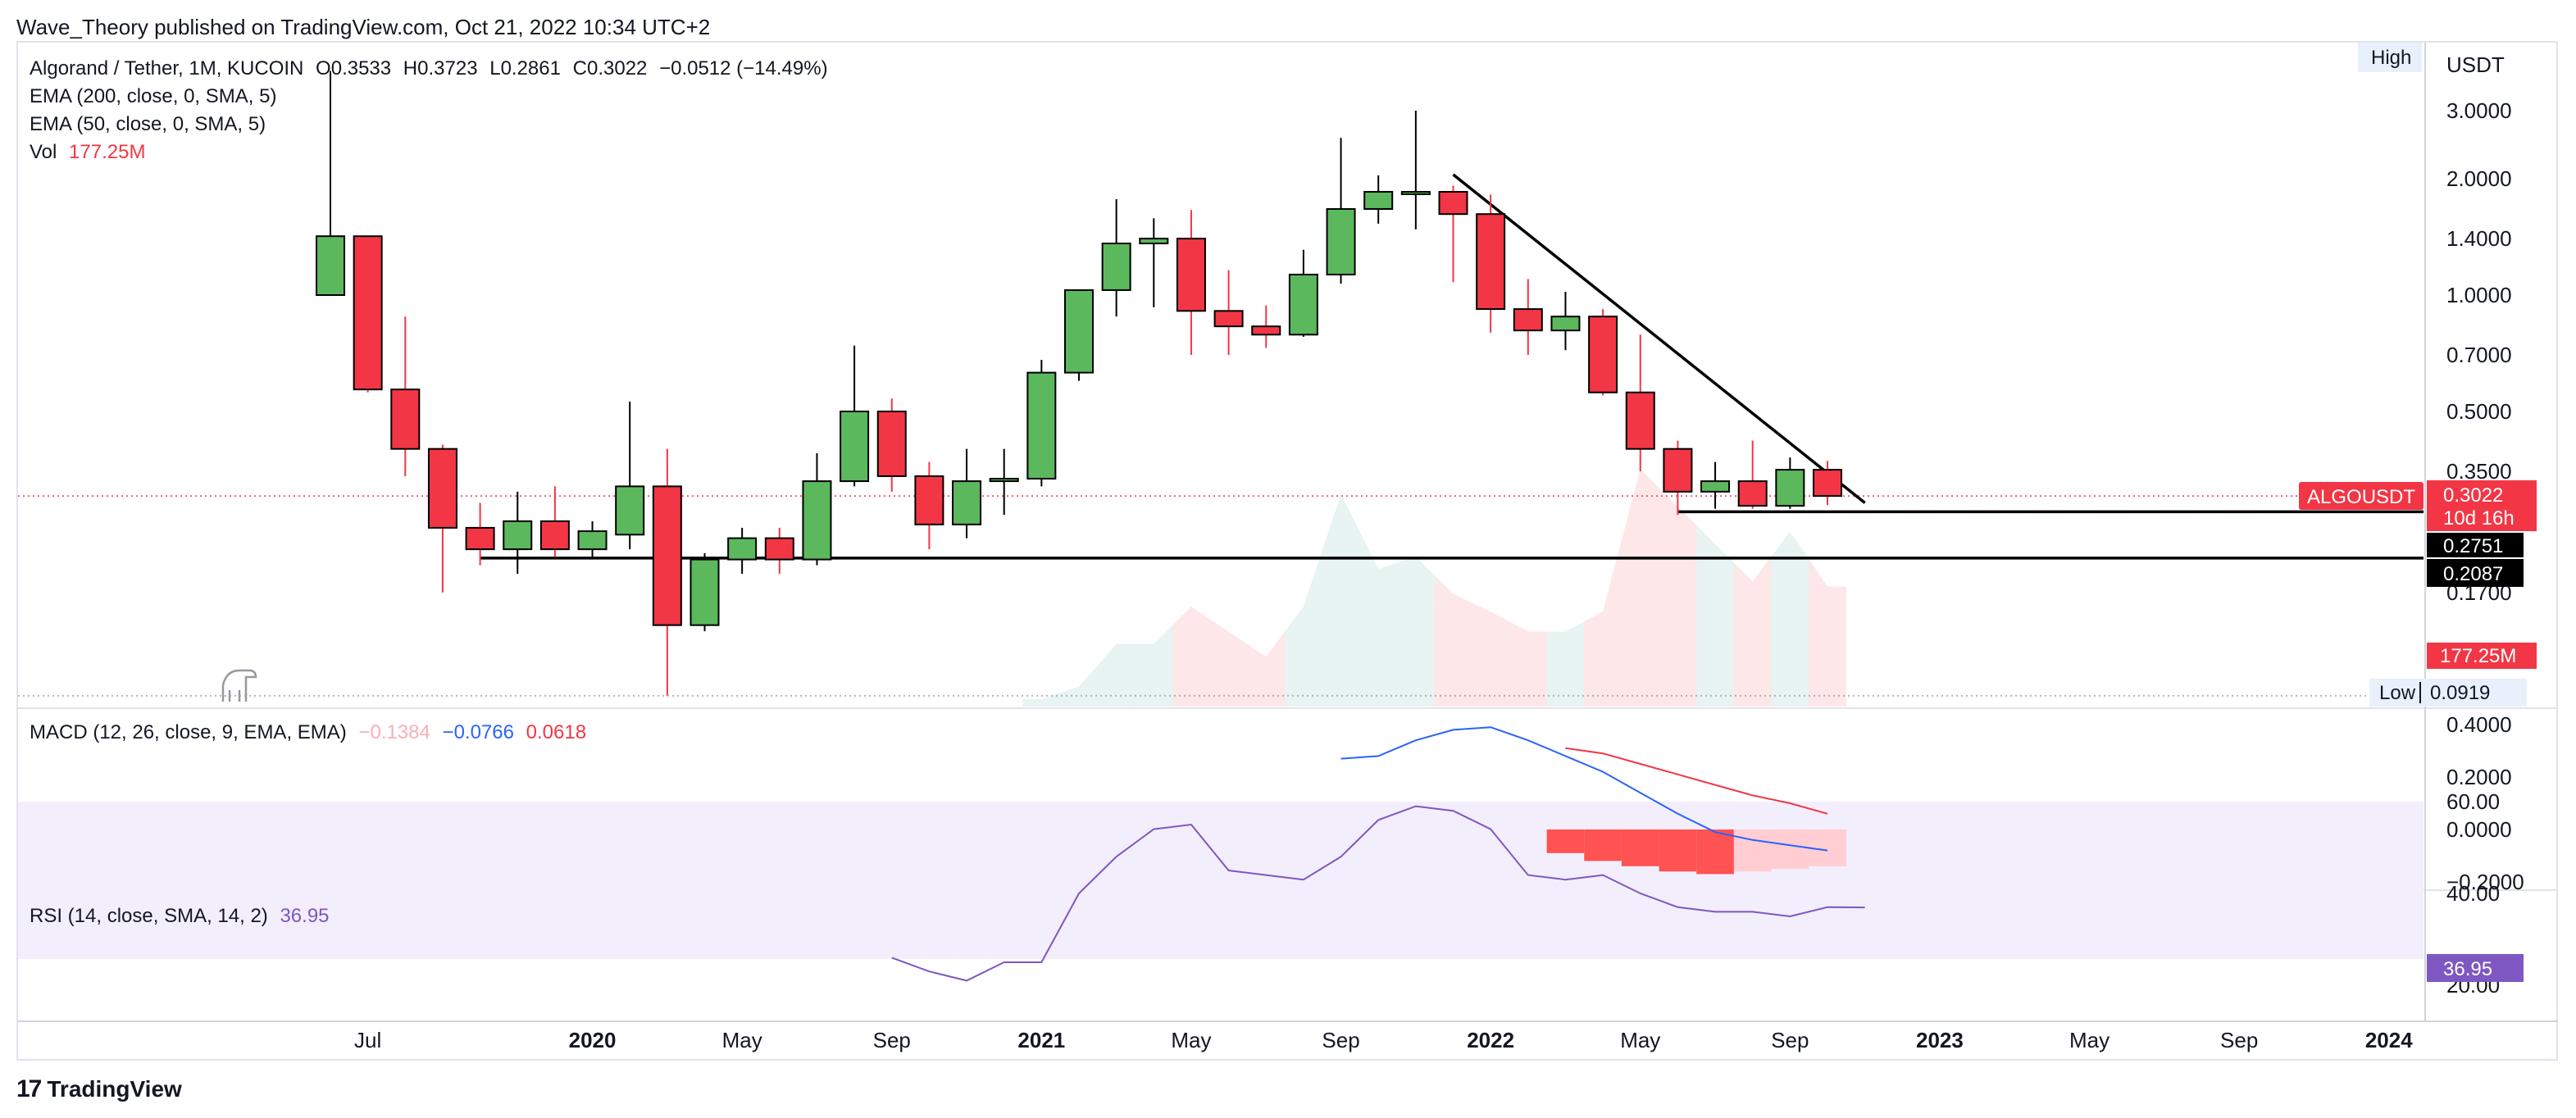 This screenshot has width=2576, height=1118. What do you see at coordinates (305, 916) in the screenshot?
I see `rsi-value: 36.95` at bounding box center [305, 916].